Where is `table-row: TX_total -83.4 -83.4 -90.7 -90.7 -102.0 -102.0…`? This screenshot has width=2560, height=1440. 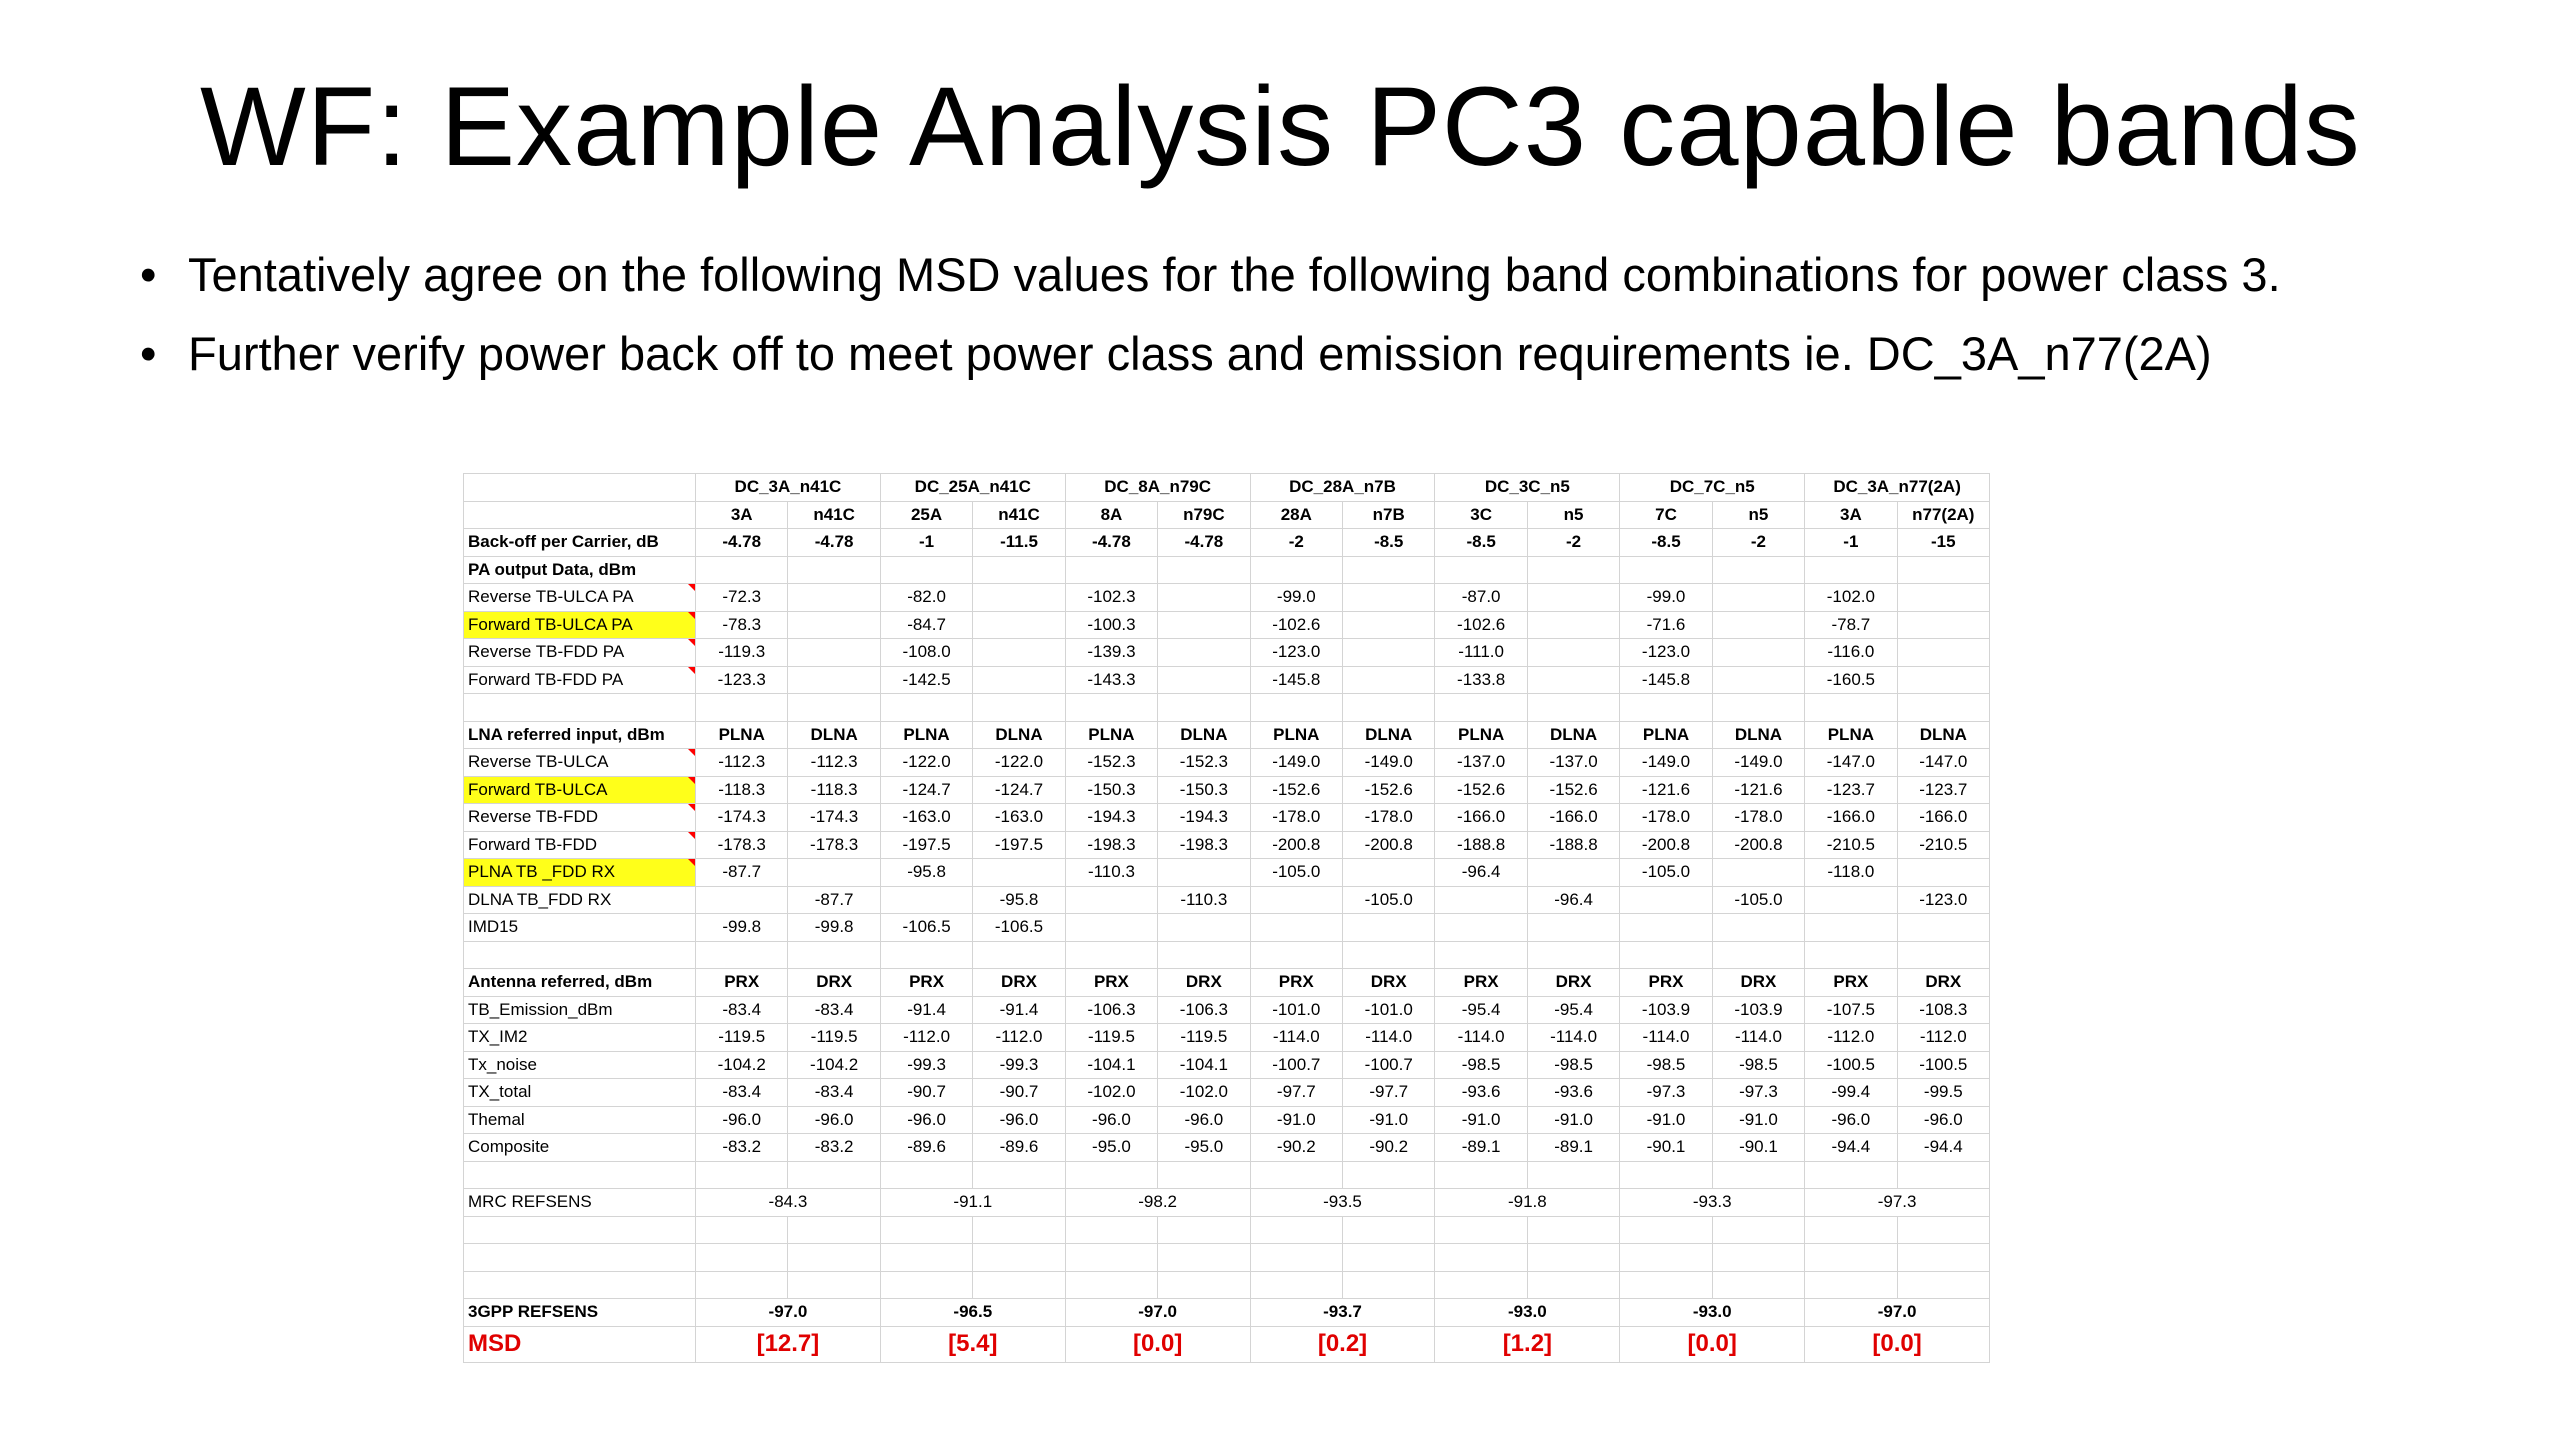 table-row: TX_total -83.4 -83.4 -90.7 -90.7 -102.0 -102.0… is located at coordinates (1227, 1092).